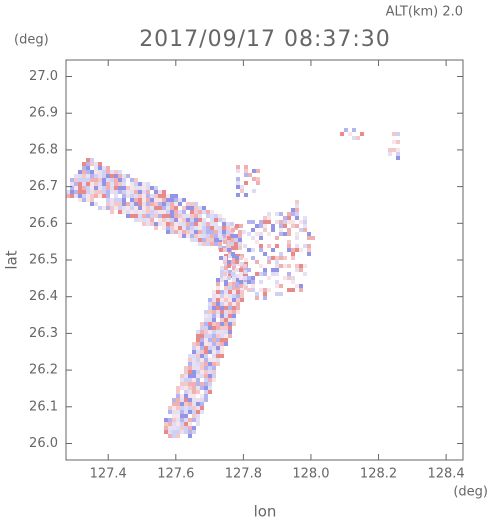 This screenshot has width=491, height=521. Describe the element at coordinates (12, 259) in the screenshot. I see `y-axis-title: lat` at that location.